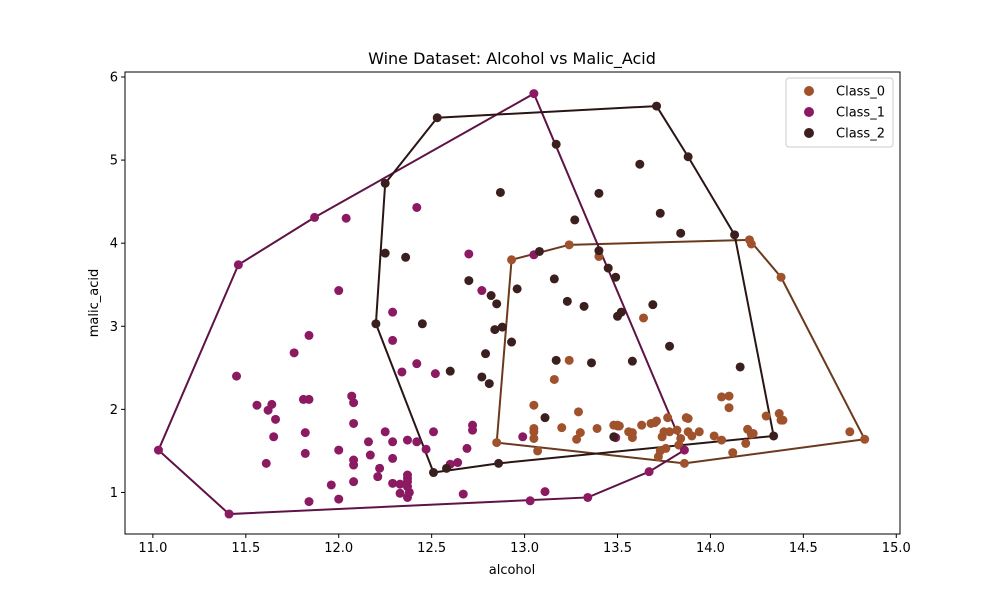 The image size is (1000, 600). Describe the element at coordinates (860, 92) in the screenshot. I see `legend-label-class-0: Class_0` at that location.